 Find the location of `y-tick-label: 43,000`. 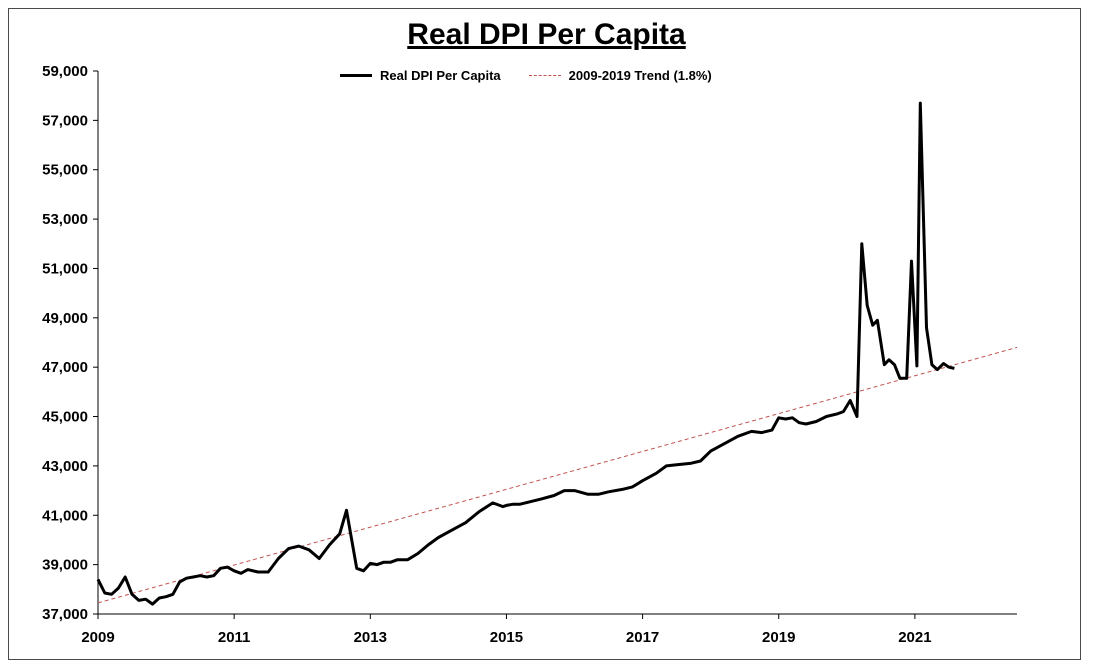

y-tick-label: 43,000 is located at coordinates (65, 466).